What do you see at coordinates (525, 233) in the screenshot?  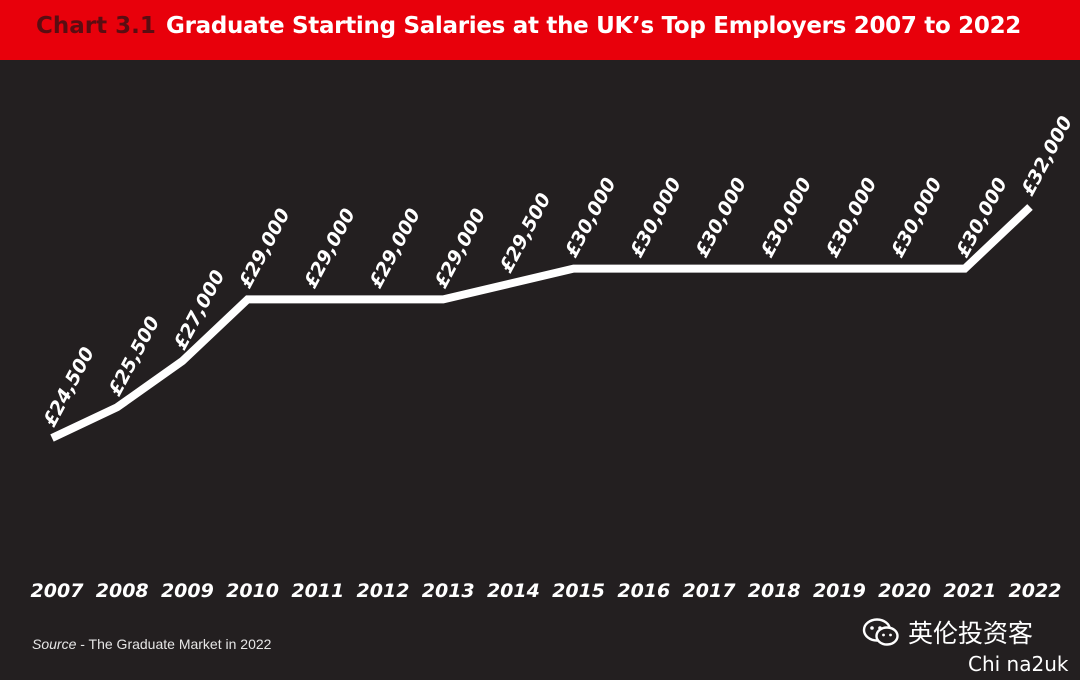 I see `data-label: £29,500` at bounding box center [525, 233].